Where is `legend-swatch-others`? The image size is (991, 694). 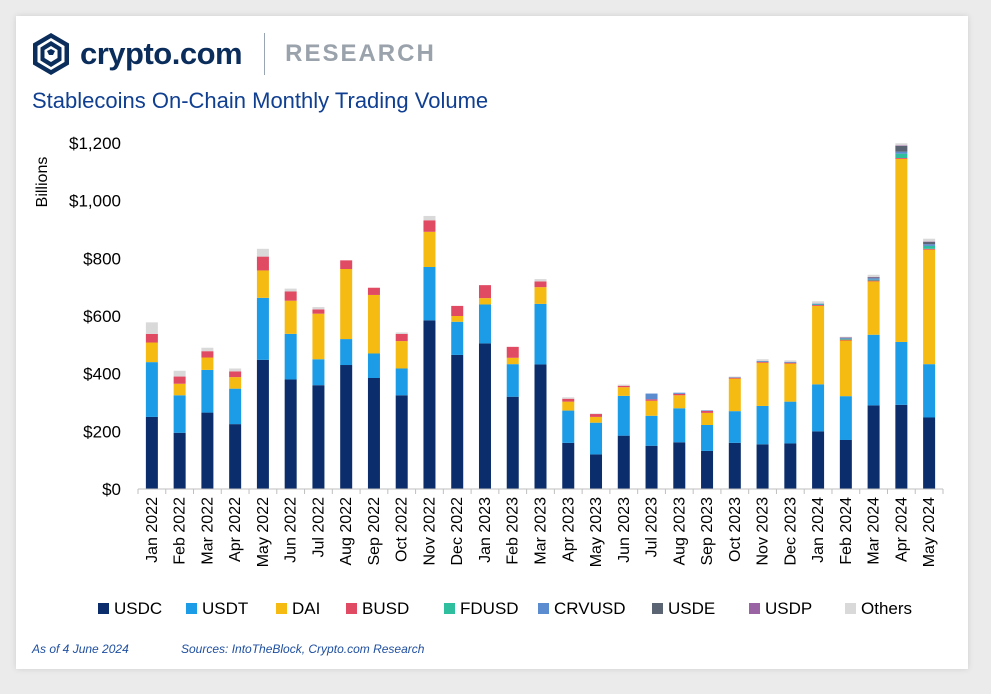
legend-swatch-others is located at coordinates (850, 608).